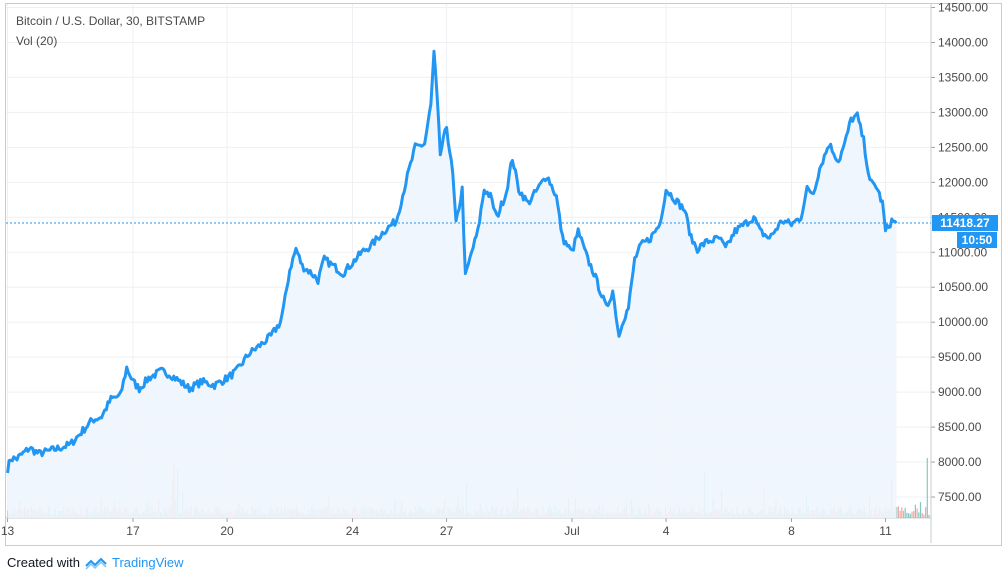 The image size is (1006, 581). What do you see at coordinates (8, 531) in the screenshot?
I see `x-tick-label: 13` at bounding box center [8, 531].